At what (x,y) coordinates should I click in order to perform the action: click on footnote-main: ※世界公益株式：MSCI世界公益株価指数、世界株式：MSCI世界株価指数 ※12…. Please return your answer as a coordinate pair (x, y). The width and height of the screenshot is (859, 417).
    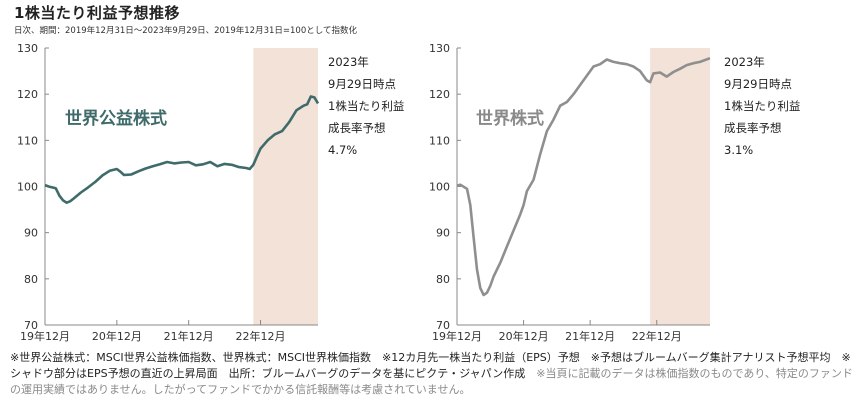
    Looking at the image, I should click on (430, 365).